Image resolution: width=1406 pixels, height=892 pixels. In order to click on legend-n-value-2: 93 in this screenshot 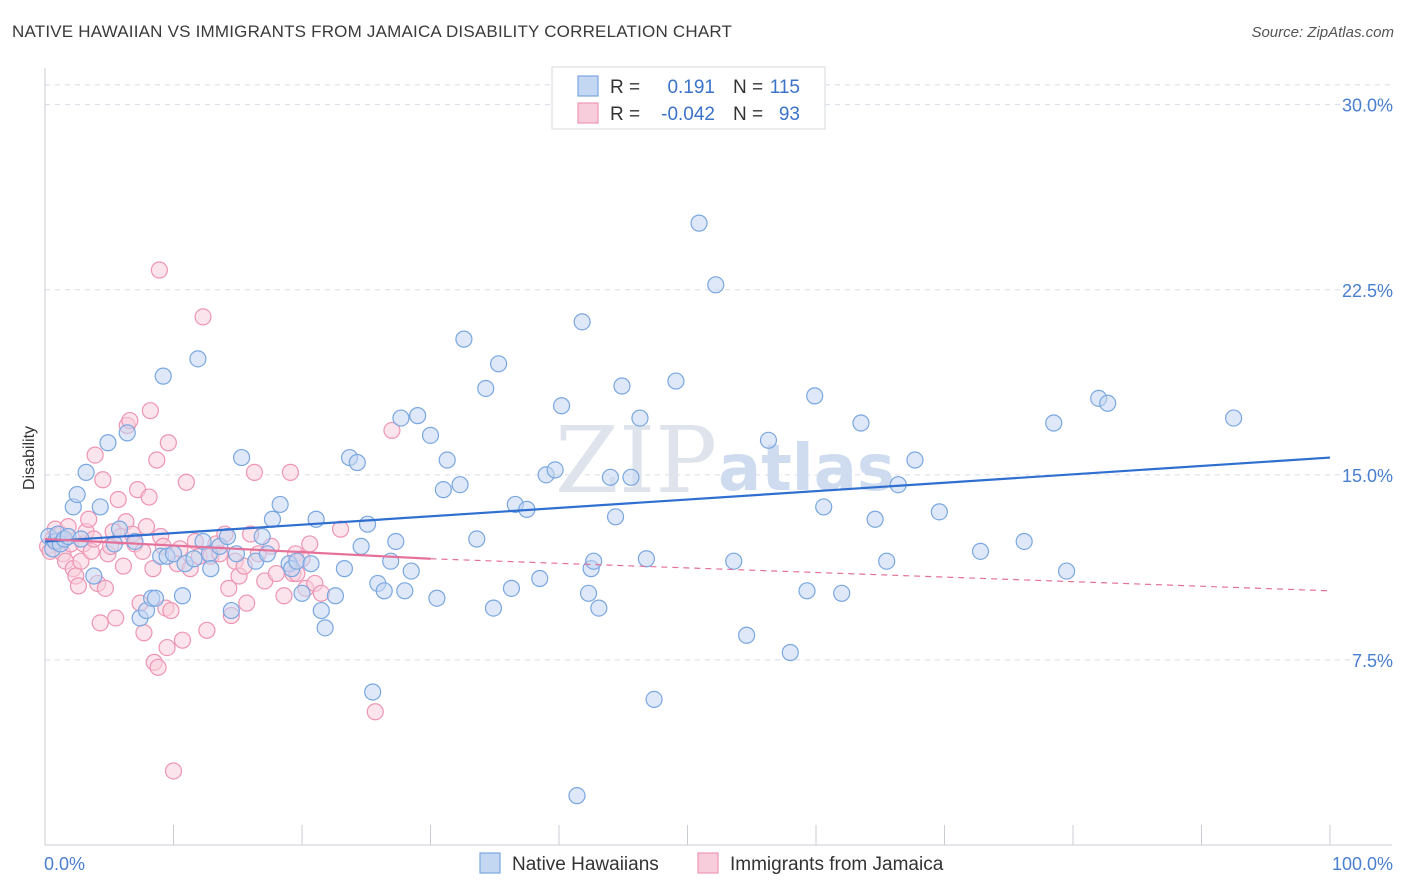, I will do `click(789, 114)`.